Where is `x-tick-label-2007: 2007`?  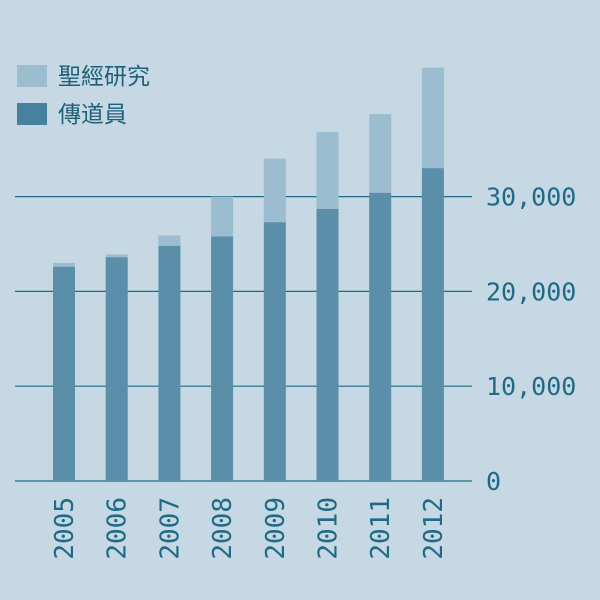 x-tick-label-2007: 2007 is located at coordinates (170, 528).